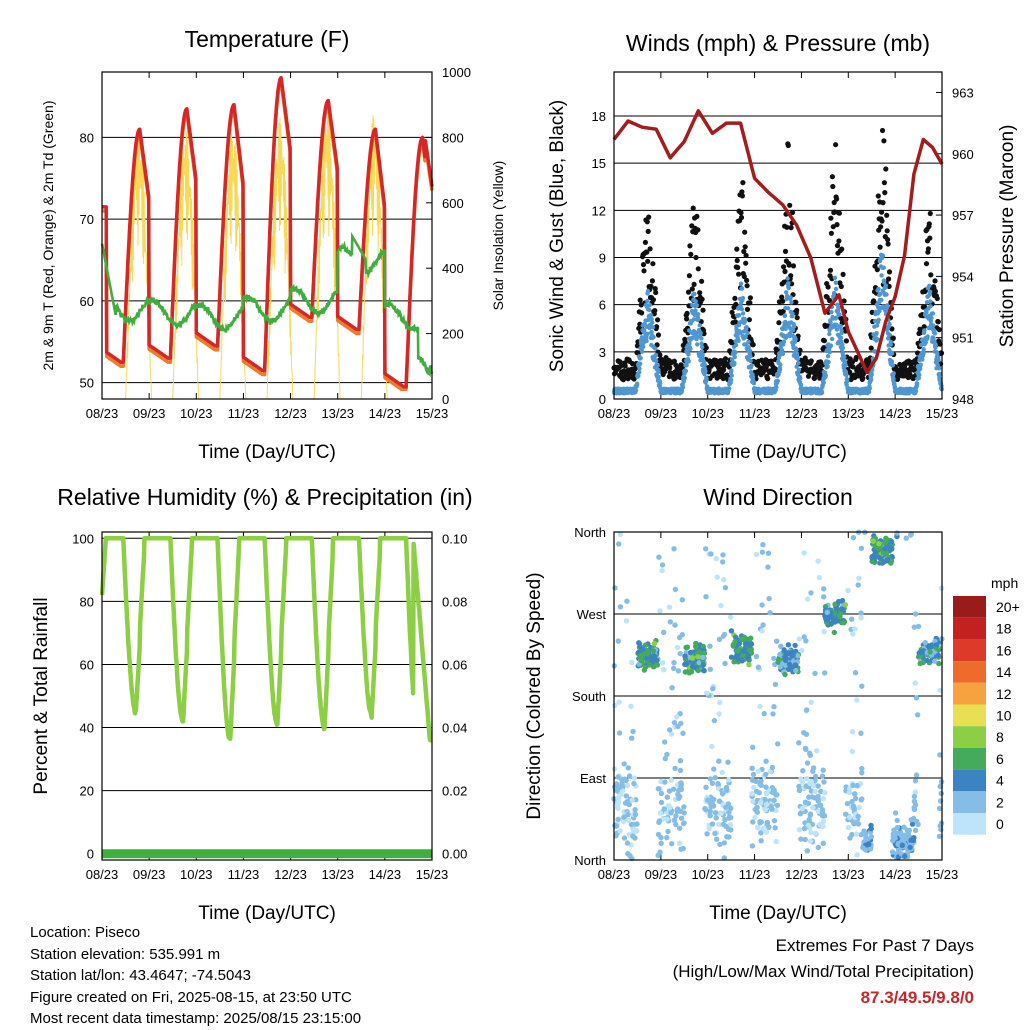 This screenshot has height=1030, width=1024. Describe the element at coordinates (963, 154) in the screenshot. I see `y-right-tick-label: 960` at that location.